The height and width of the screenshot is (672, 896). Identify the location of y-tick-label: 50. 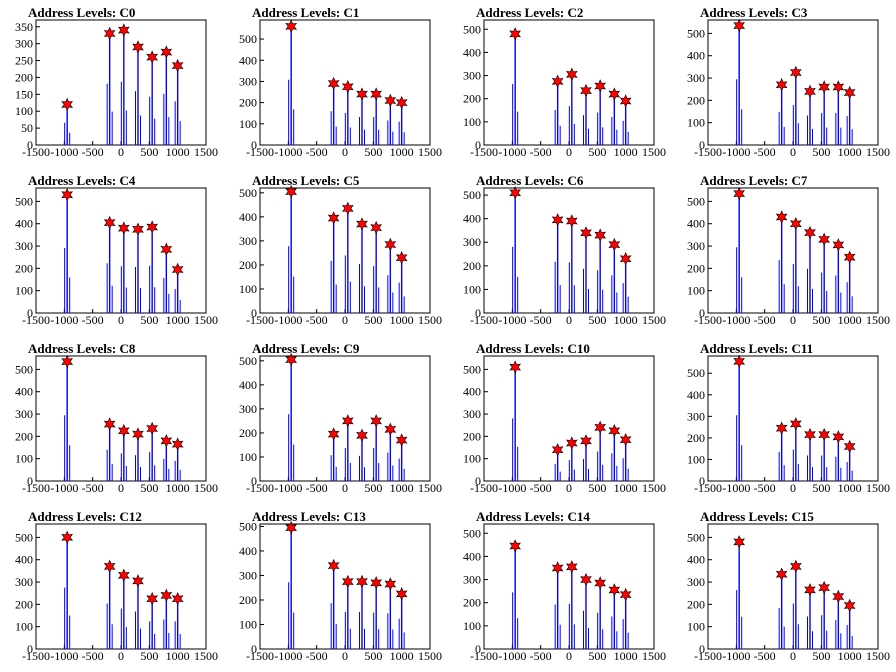
(27, 128).